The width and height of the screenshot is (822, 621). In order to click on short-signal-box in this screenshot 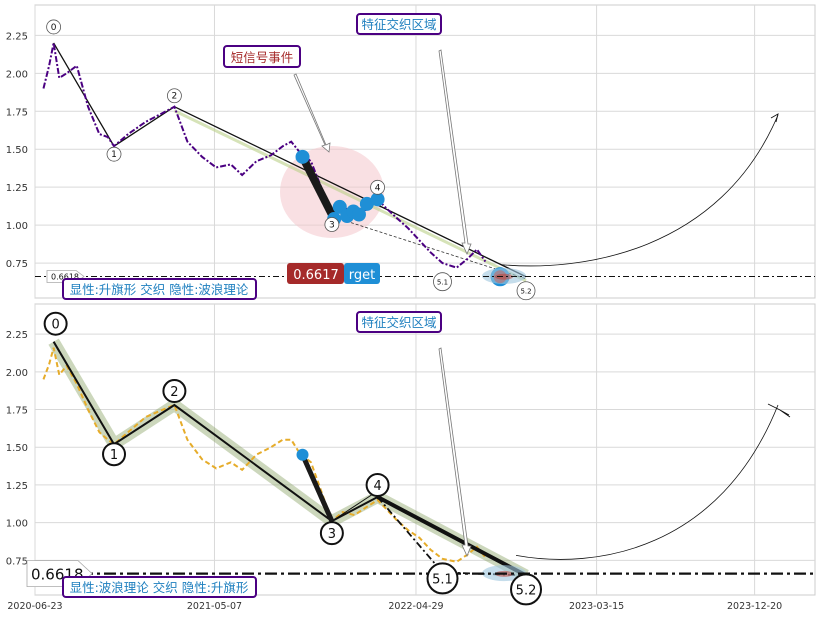, I will do `click(262, 56)`.